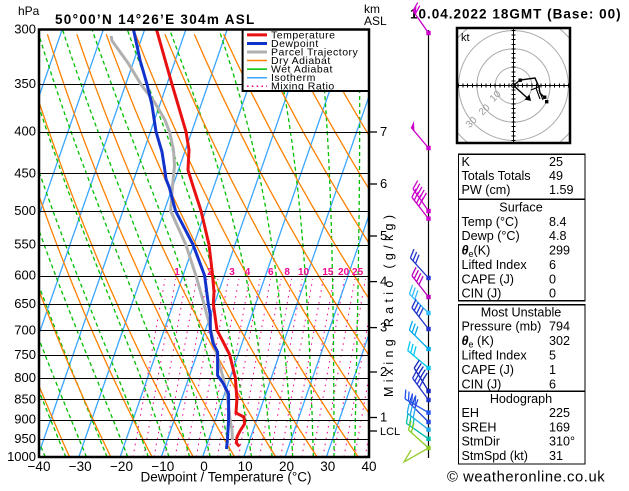  Describe the element at coordinates (559, 327) in the screenshot. I see `svg-text: 794` at that location.